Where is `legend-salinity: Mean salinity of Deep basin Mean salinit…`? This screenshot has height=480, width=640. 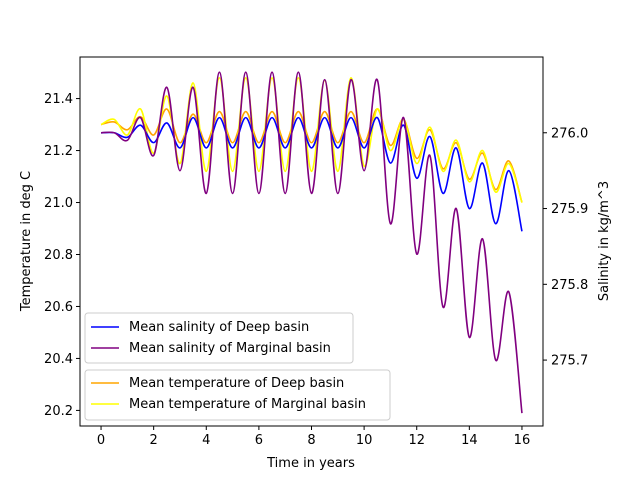
legend-salinity: Mean salinity of Deep basin Mean salinit… is located at coordinates (219, 338).